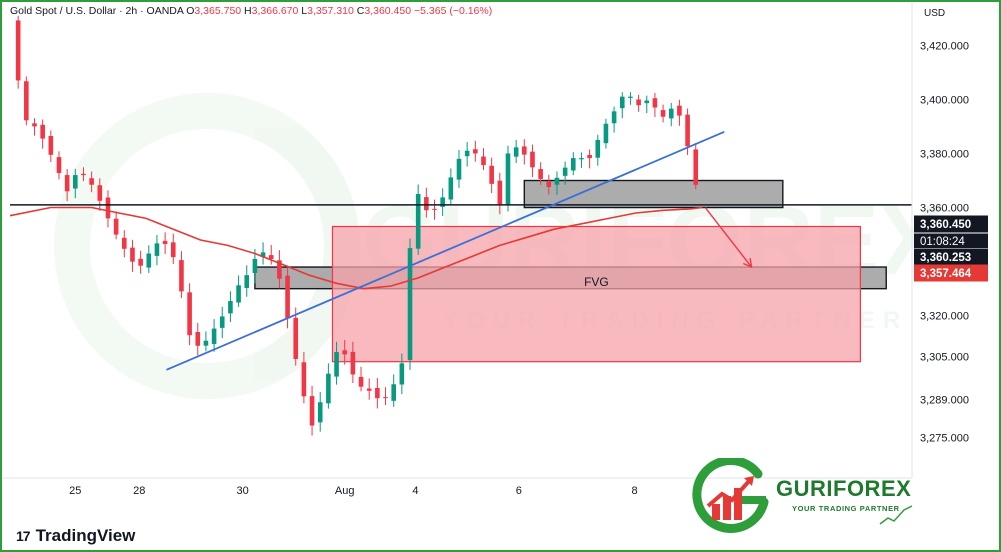 This screenshot has height=552, width=1001. What do you see at coordinates (944, 154) in the screenshot?
I see `price-tick-label: 3,380.000` at bounding box center [944, 154].